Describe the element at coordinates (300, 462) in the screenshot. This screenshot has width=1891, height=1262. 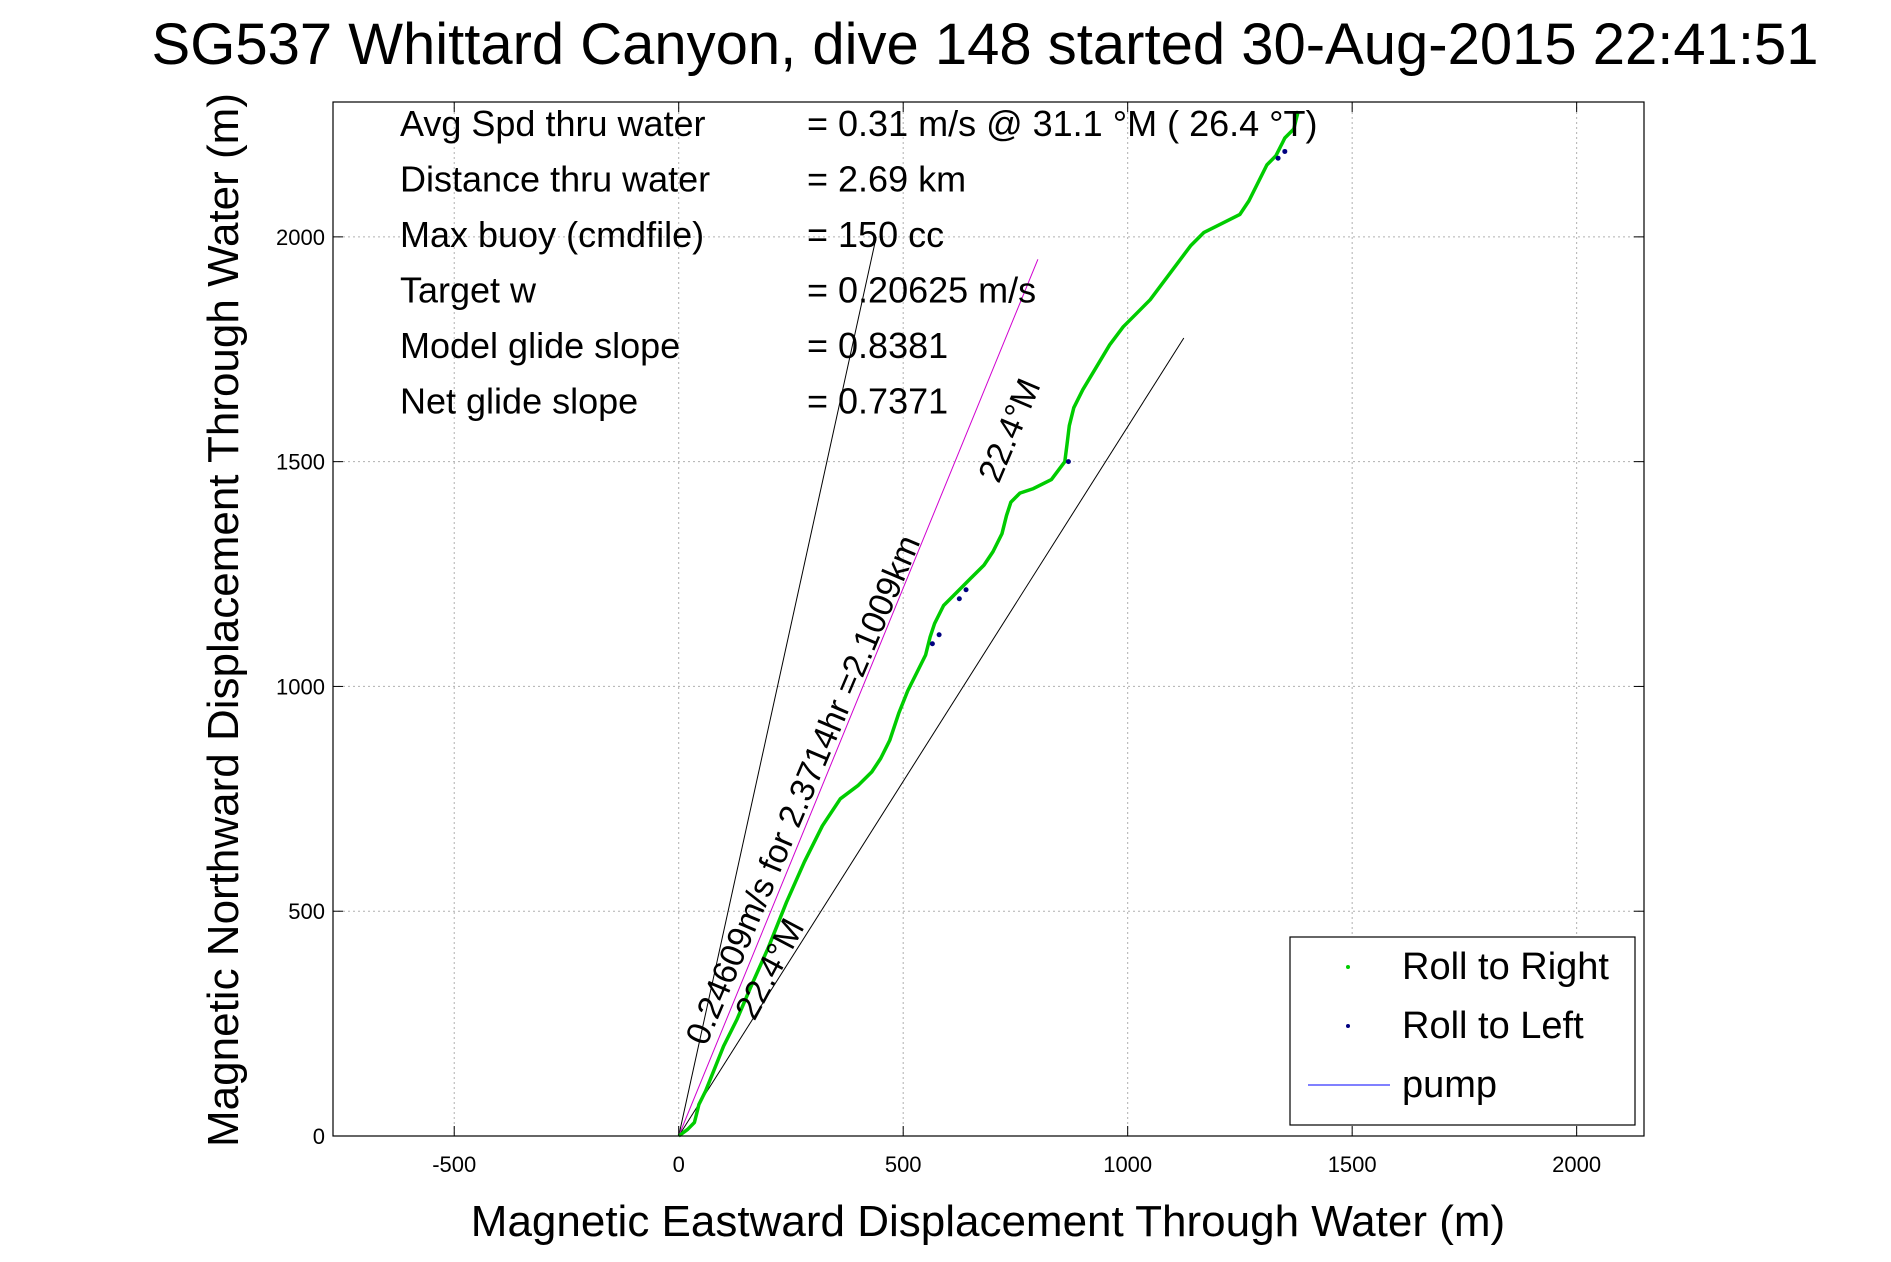
I see `y-tick-label: 1500` at that location.